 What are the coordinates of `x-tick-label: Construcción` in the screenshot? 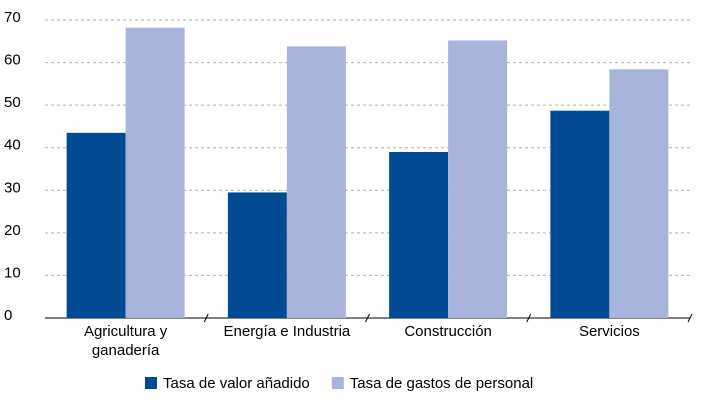 It's located at (448, 331).